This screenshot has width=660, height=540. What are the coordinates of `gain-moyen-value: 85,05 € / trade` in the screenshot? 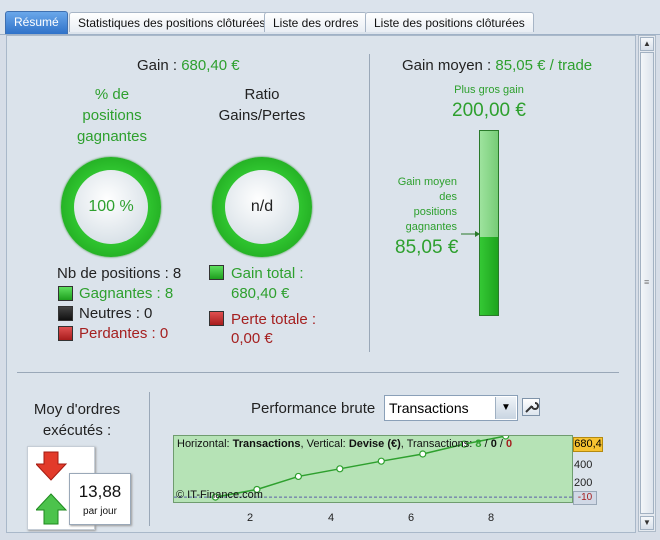 It's located at (544, 65).